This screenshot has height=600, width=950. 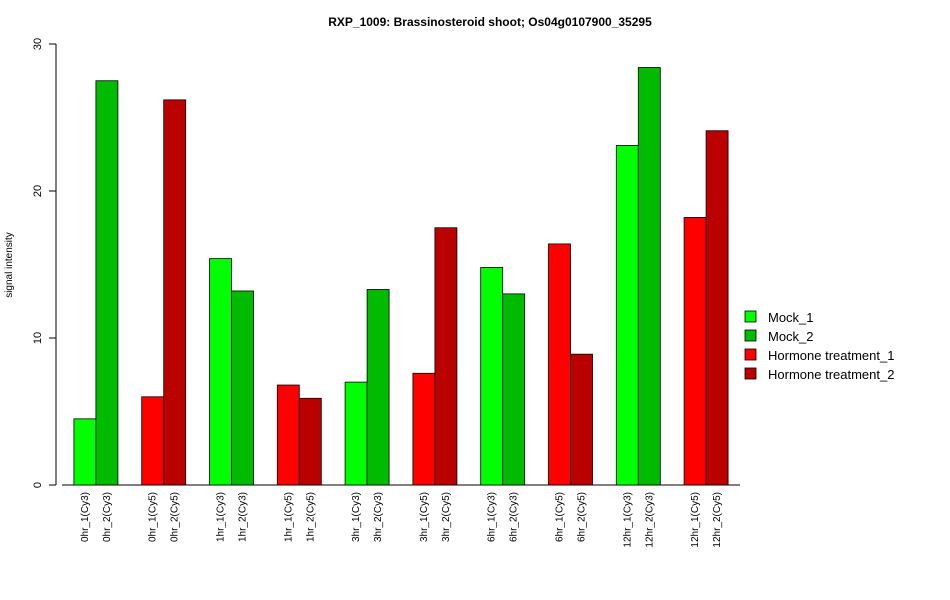 What do you see at coordinates (560, 517) in the screenshot?
I see `x-tick-label: 6hr_1(Cy5)` at bounding box center [560, 517].